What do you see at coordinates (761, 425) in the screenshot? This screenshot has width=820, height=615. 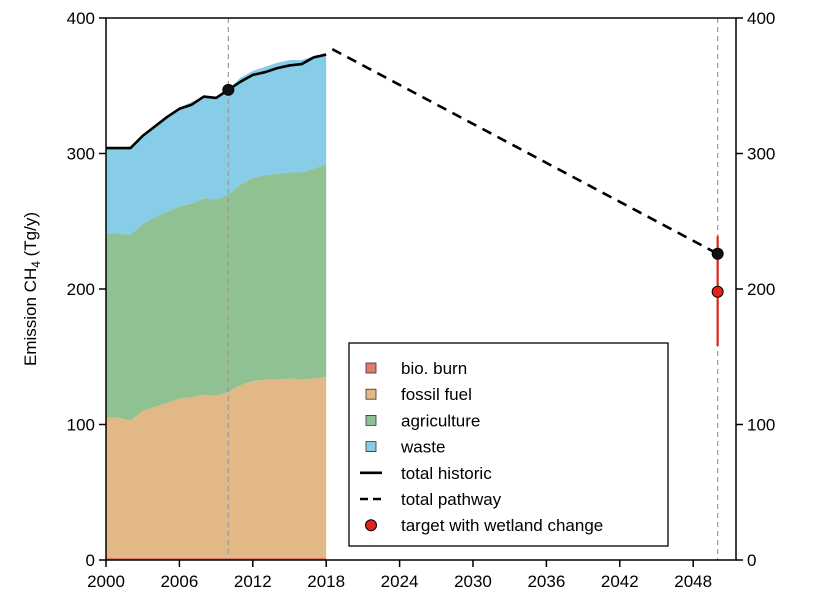 I see `y-tick-label-right: 100` at bounding box center [761, 425].